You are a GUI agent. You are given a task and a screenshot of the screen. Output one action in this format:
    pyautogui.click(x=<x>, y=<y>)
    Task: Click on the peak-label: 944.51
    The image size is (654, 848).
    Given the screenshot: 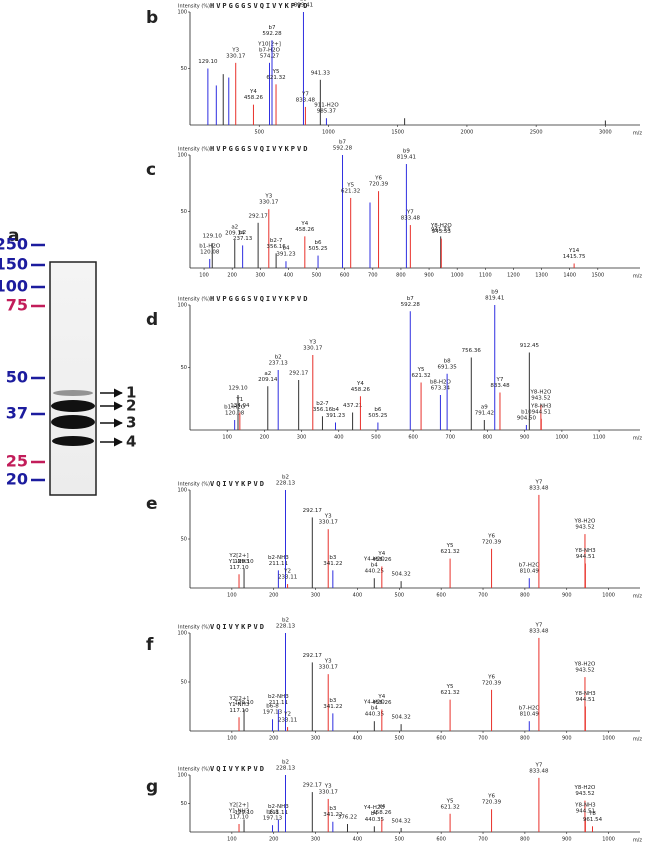 What is the action you would take?
    pyautogui.click(x=585, y=811)
    